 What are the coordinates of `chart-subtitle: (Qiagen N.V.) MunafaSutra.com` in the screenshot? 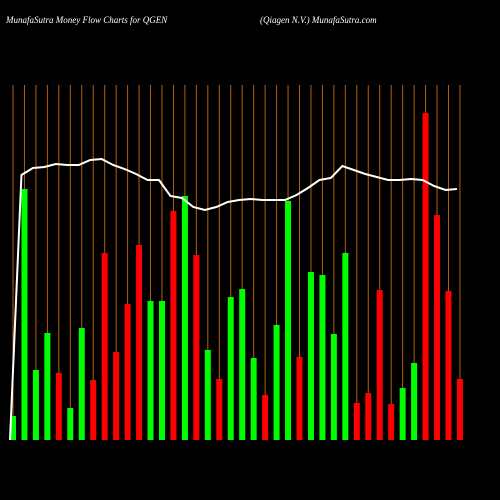 It's located at (318, 20).